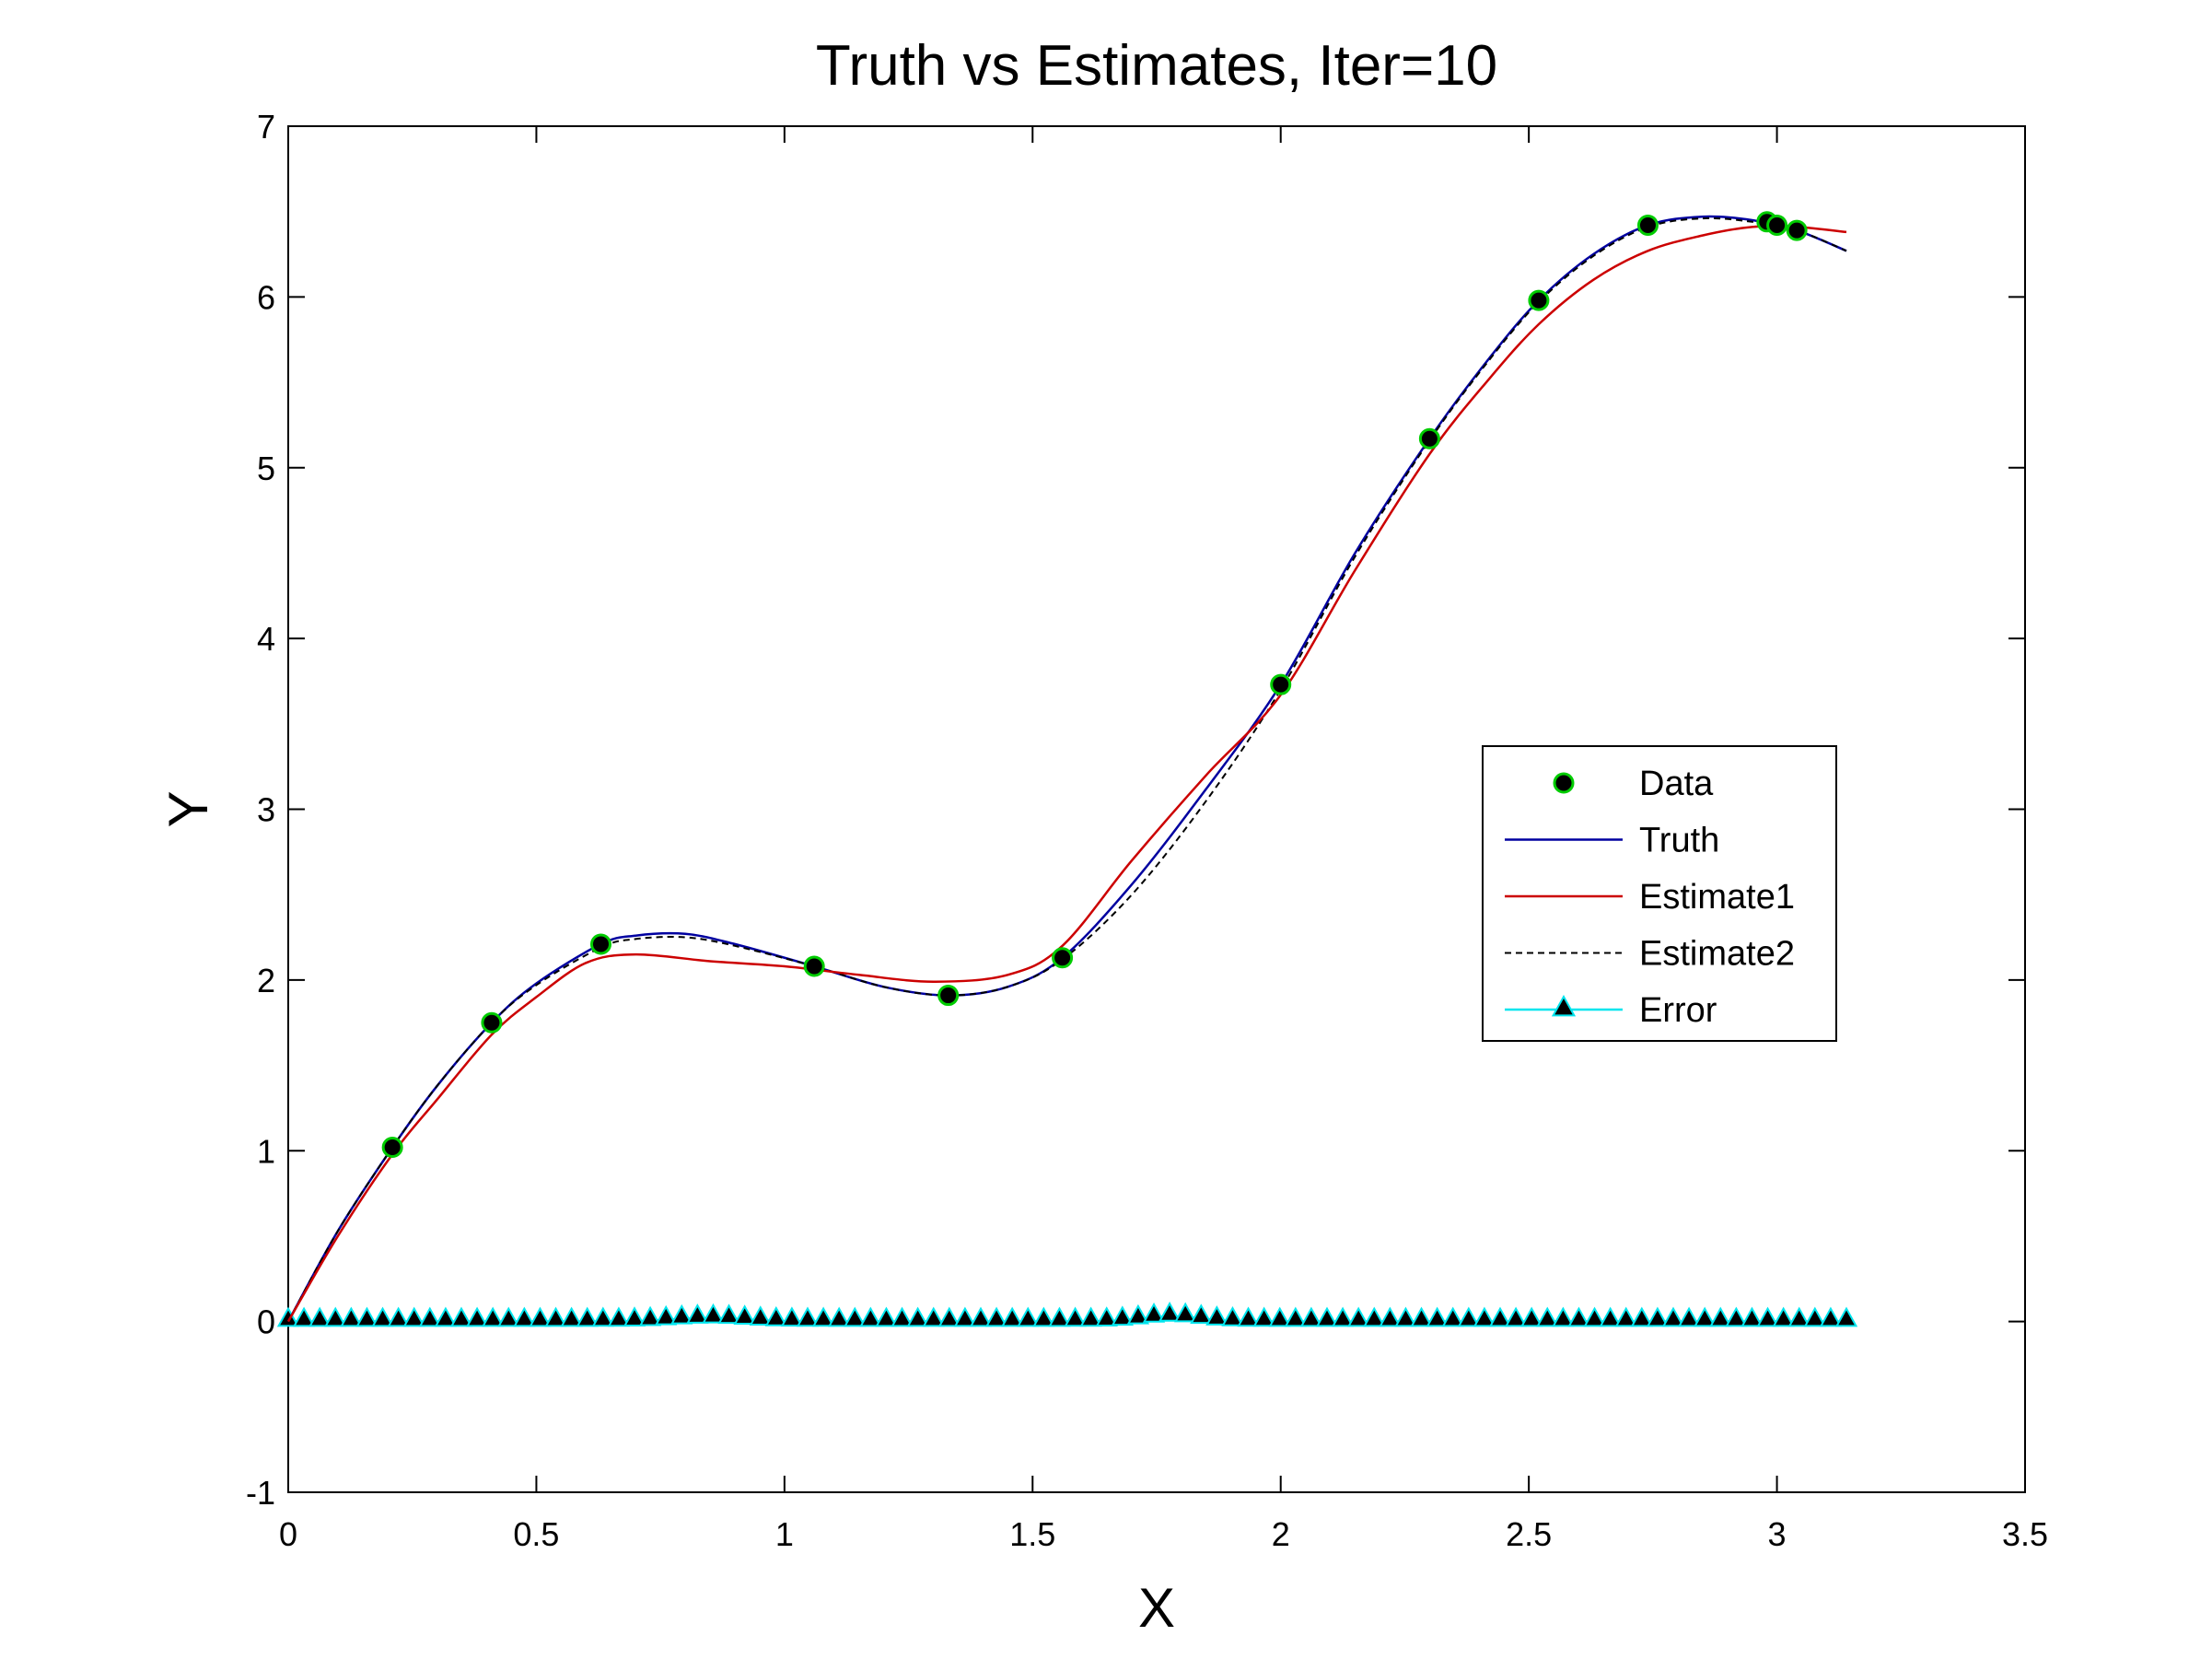  Describe the element at coordinates (266, 297) in the screenshot. I see `y-tick-label: 6` at that location.